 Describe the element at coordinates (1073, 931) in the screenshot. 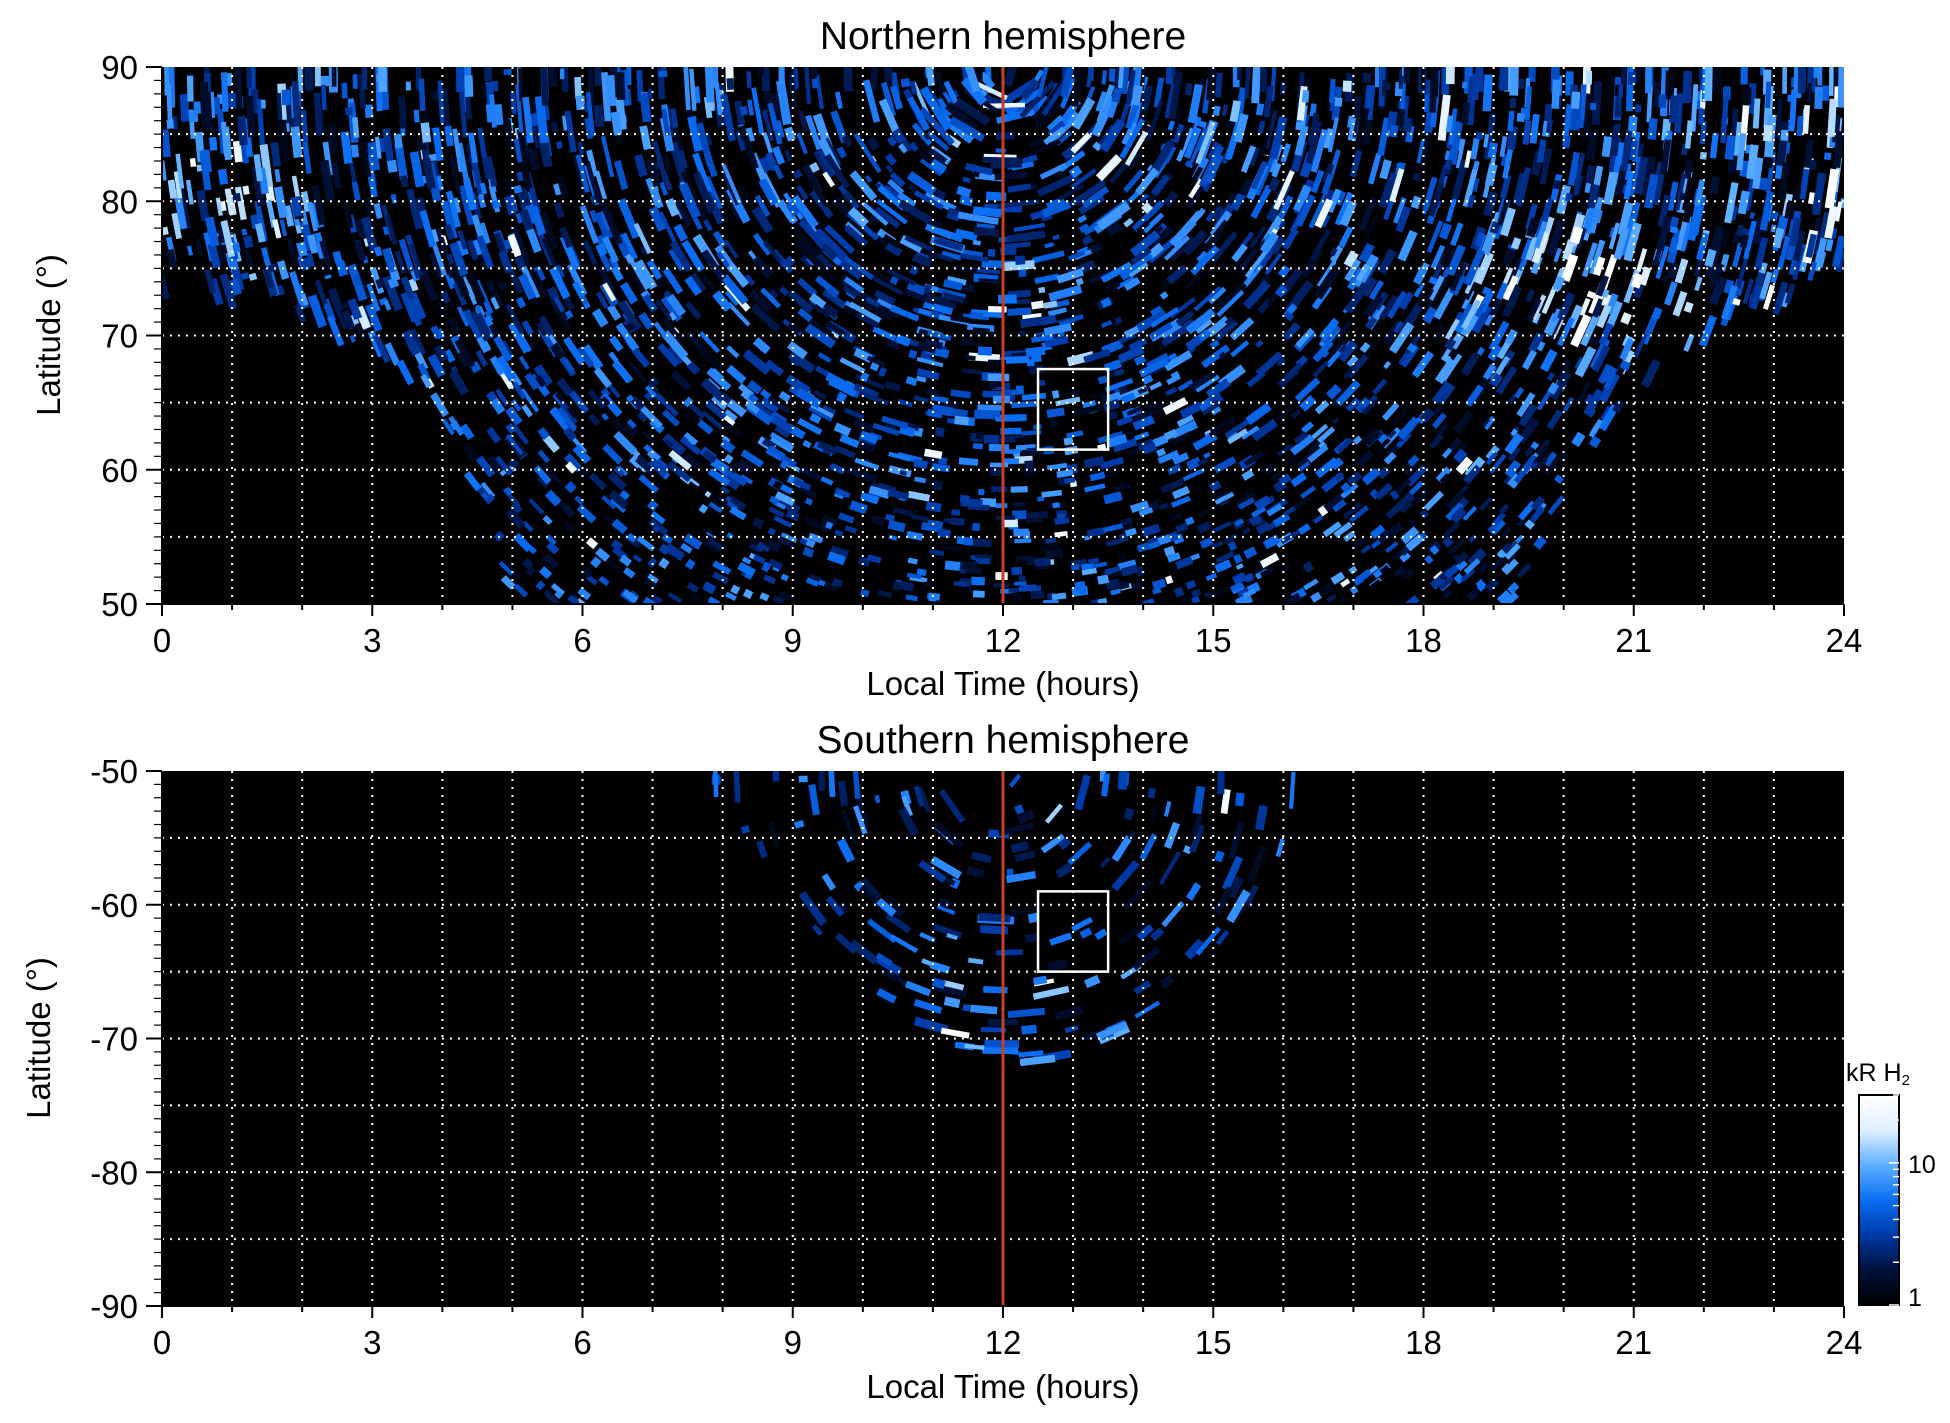

I see `south-highlight-box` at that location.